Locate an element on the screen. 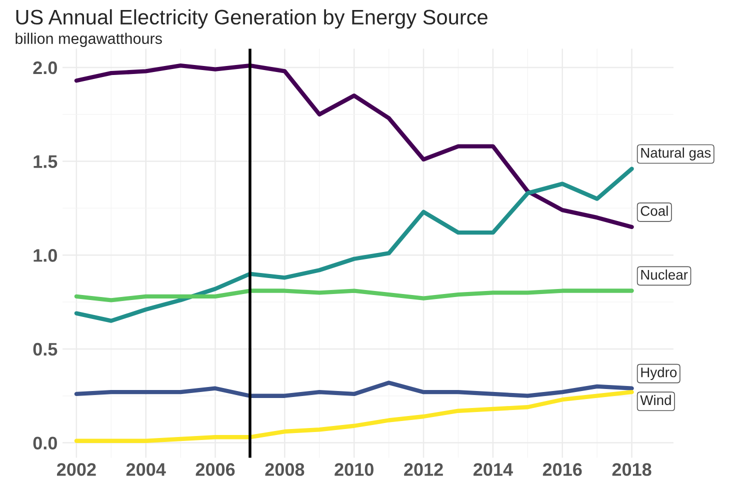  chart-title: US Annual Electricity Generation by Energy Source is located at coordinates (252, 19).